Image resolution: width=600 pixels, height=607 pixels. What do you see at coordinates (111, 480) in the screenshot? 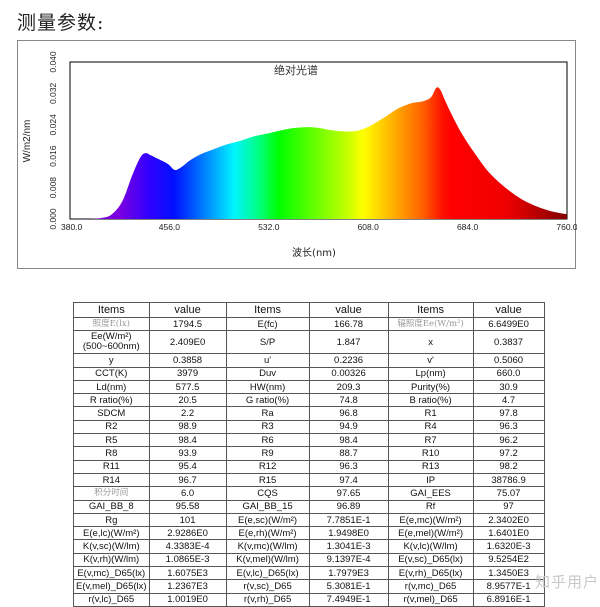
I see `item-label: R14` at bounding box center [111, 480].